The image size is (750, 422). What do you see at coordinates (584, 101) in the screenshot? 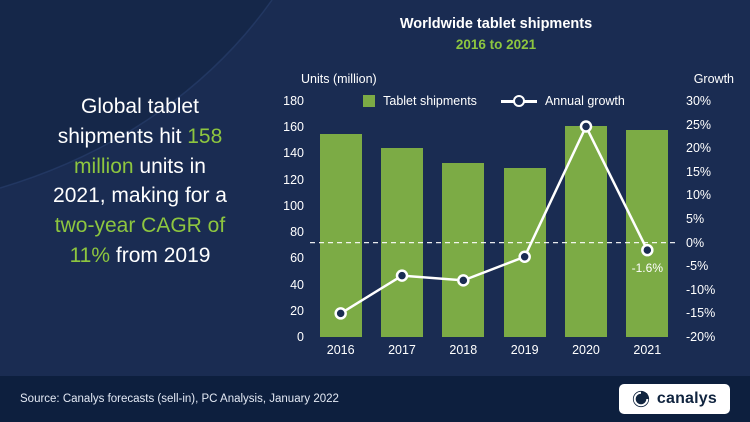
I see `legend-label-growth: Annual growth` at bounding box center [584, 101].